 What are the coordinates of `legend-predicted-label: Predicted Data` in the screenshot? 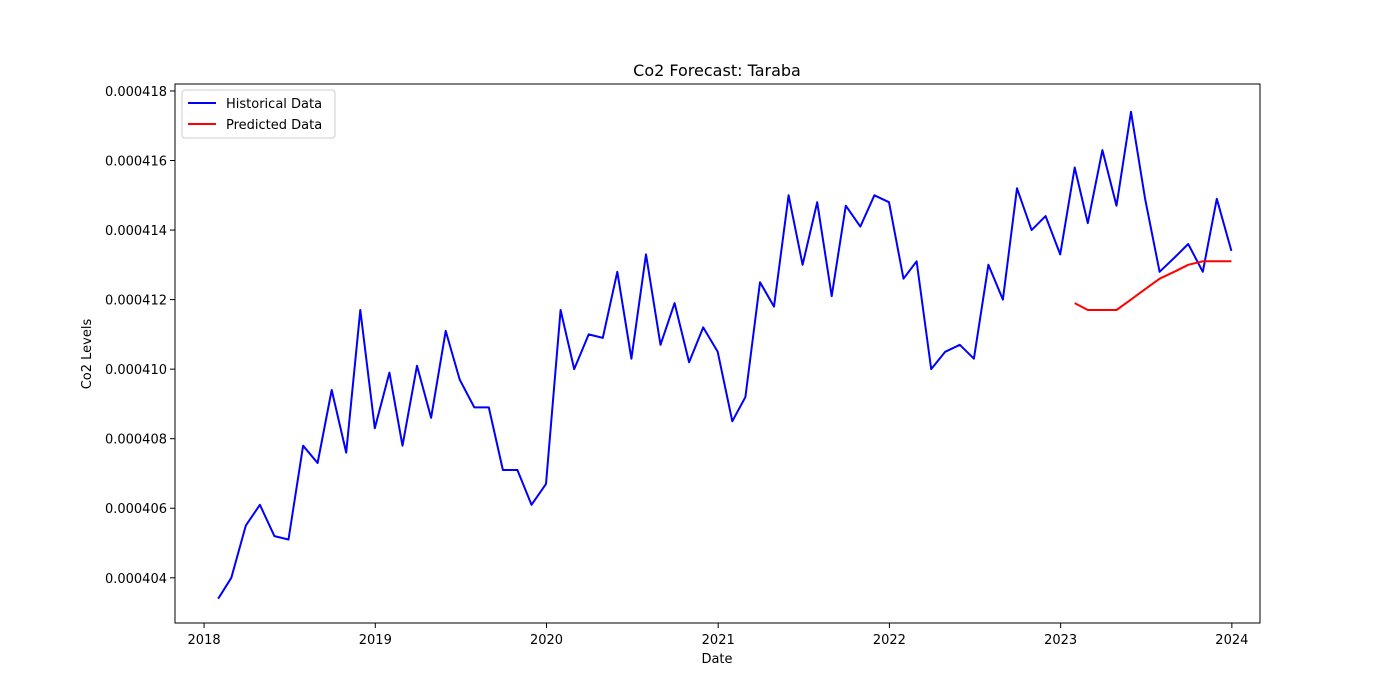 It's located at (274, 125).